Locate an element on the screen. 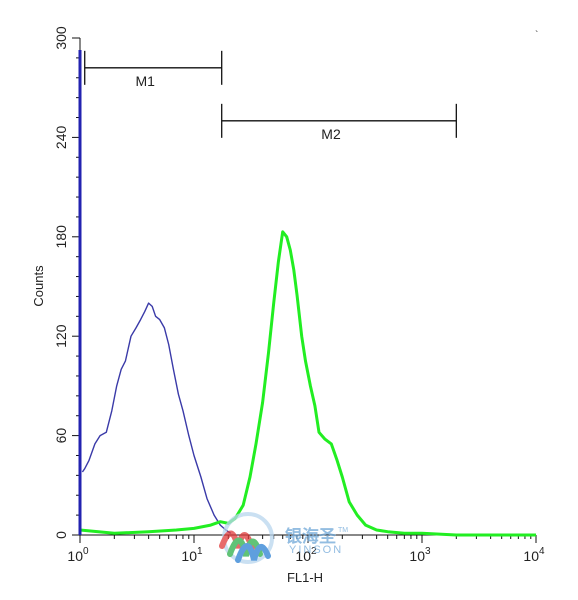 This screenshot has height=600, width=578. y-tick-label: 300 is located at coordinates (61, 38).